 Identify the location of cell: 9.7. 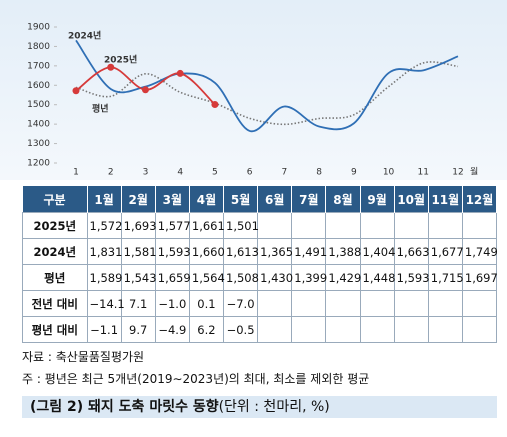
(138, 329).